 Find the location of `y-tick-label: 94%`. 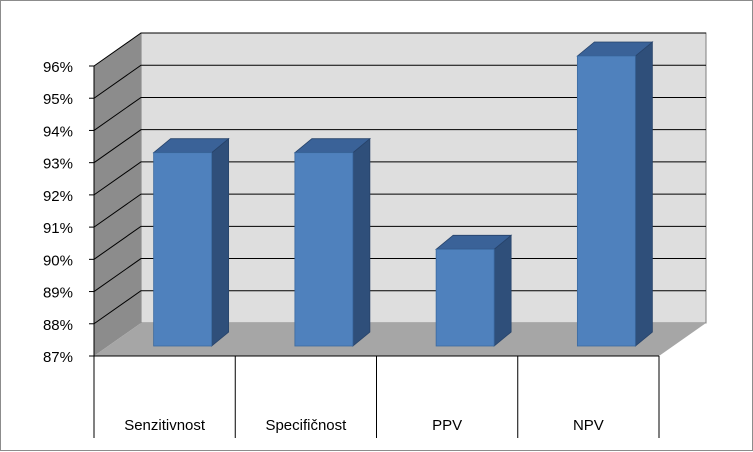

y-tick-label: 94% is located at coordinates (58, 131).